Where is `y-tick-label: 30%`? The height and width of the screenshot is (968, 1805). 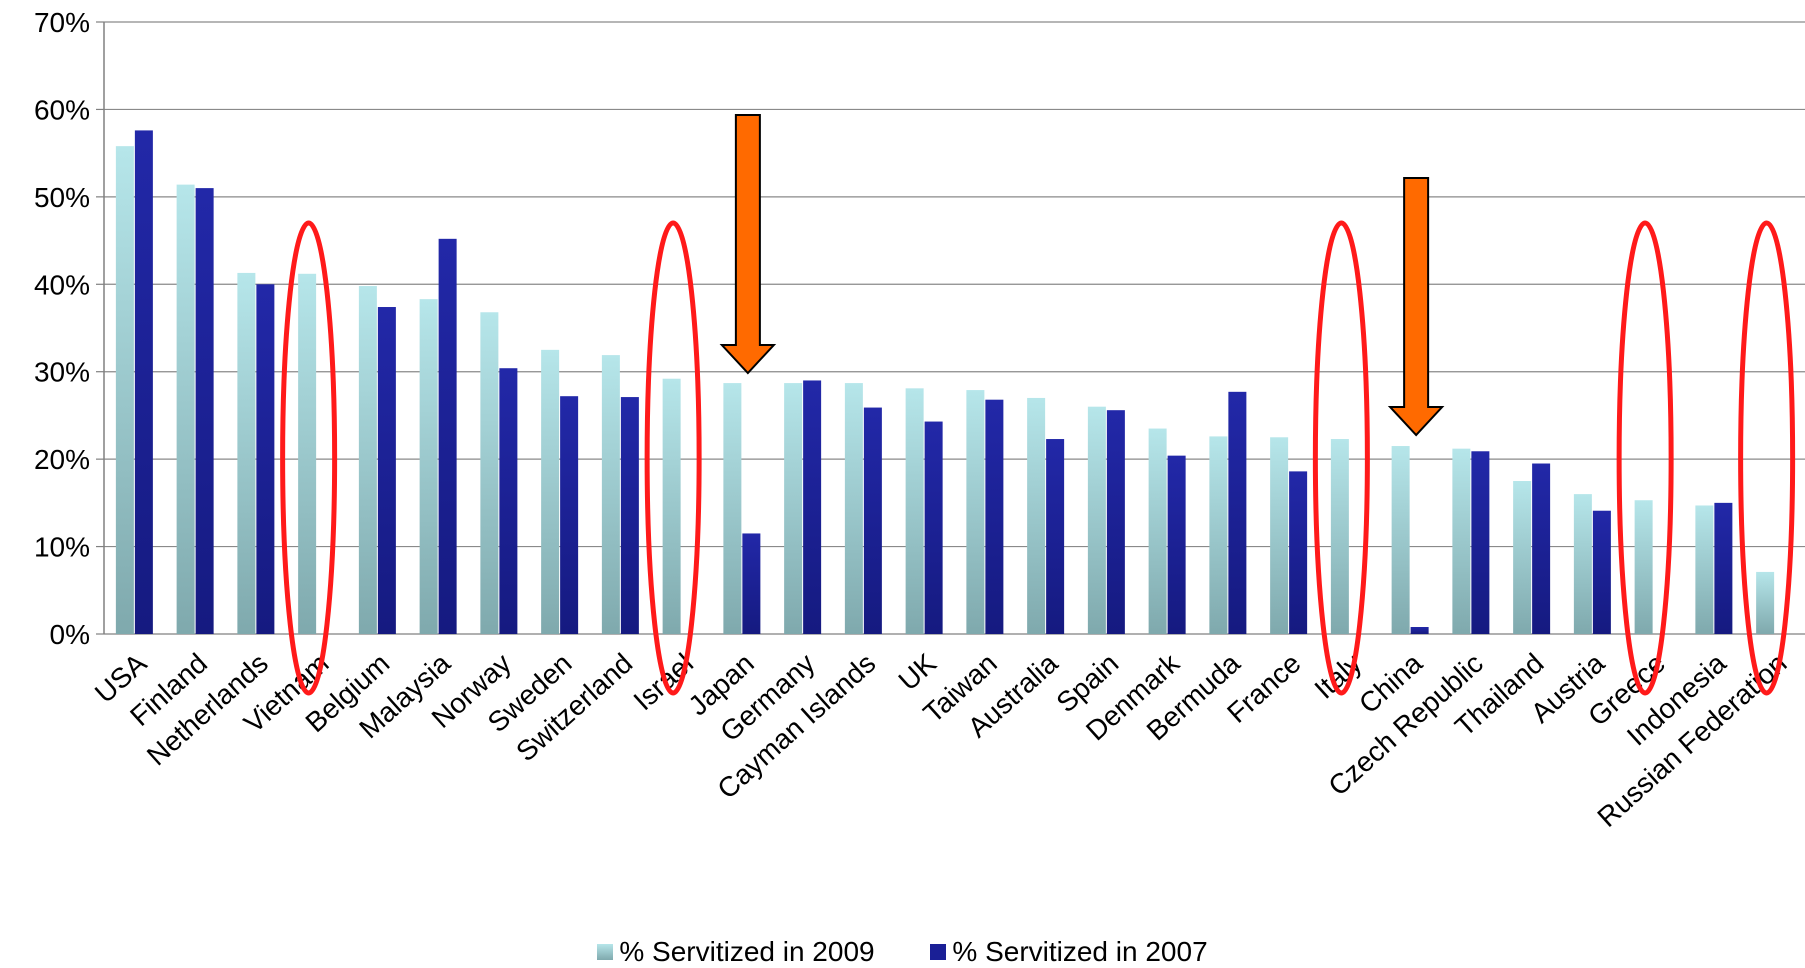
y-tick-label: 30% is located at coordinates (62, 372).